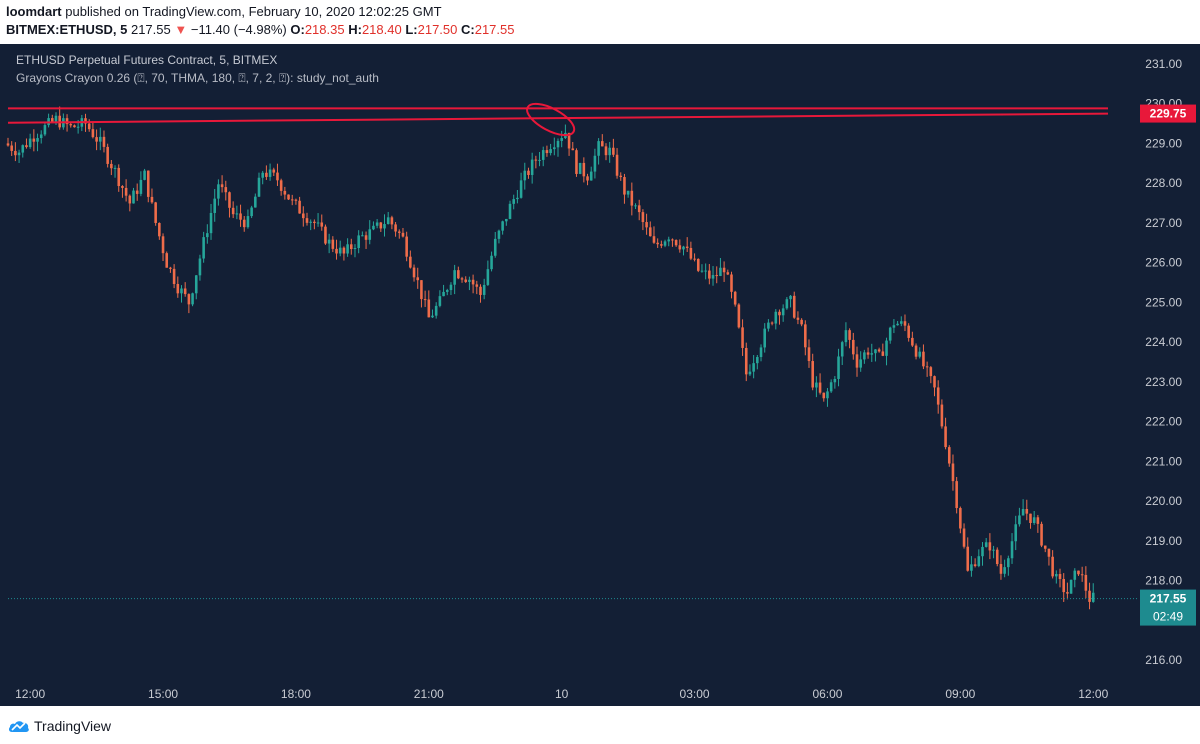 This screenshot has width=1200, height=744. What do you see at coordinates (437, 29) in the screenshot?
I see `low-value: 217.50` at bounding box center [437, 29].